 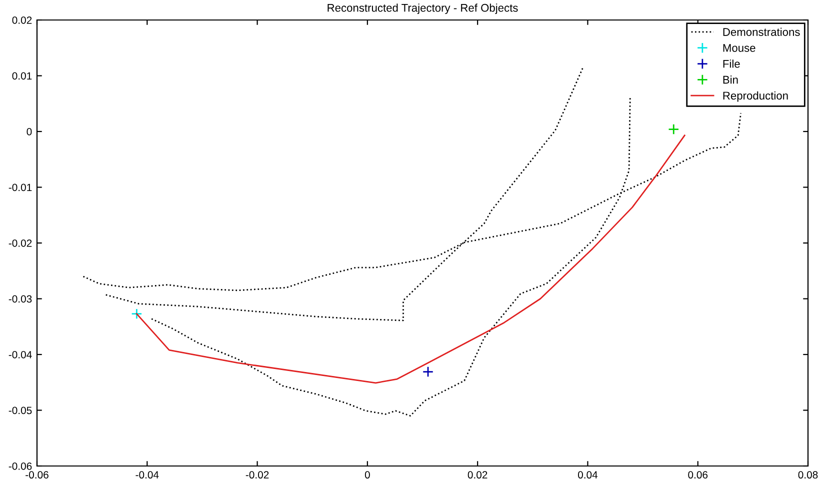 I want to click on chart-title: Reconstructed Trajectory - Ref Objects, so click(x=423, y=9).